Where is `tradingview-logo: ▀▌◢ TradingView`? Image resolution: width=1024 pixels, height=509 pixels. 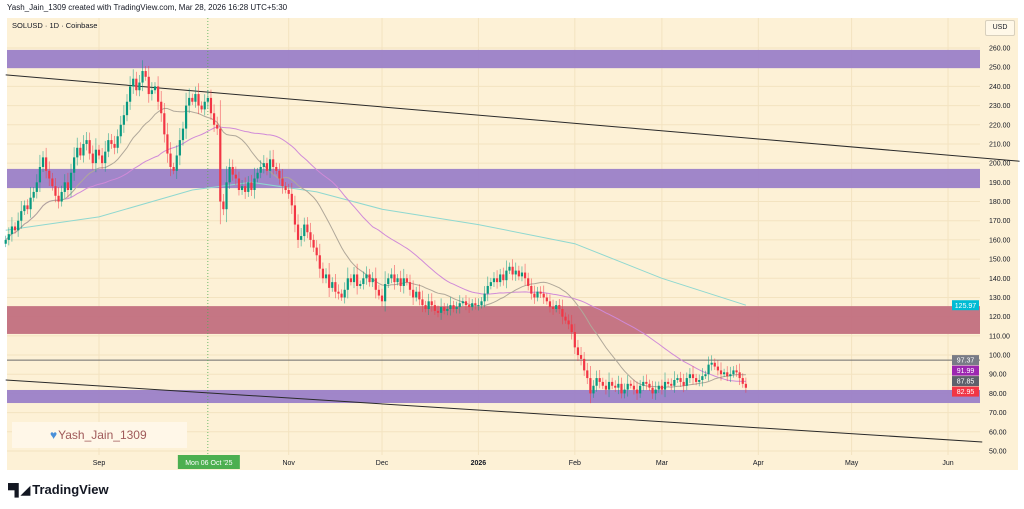
tradingview-logo: ▀▌◢ TradingView is located at coordinates (58, 489).